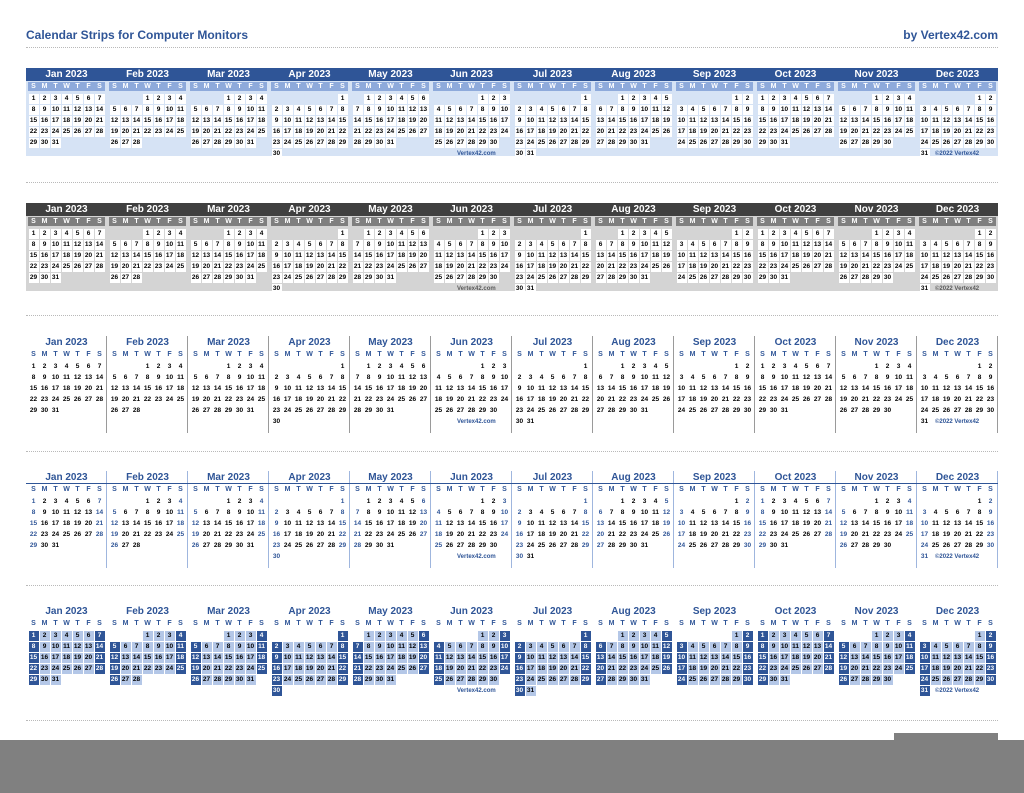 The image size is (1024, 793). Describe the element at coordinates (180, 267) in the screenshot. I see `day-cell: 25` at that location.